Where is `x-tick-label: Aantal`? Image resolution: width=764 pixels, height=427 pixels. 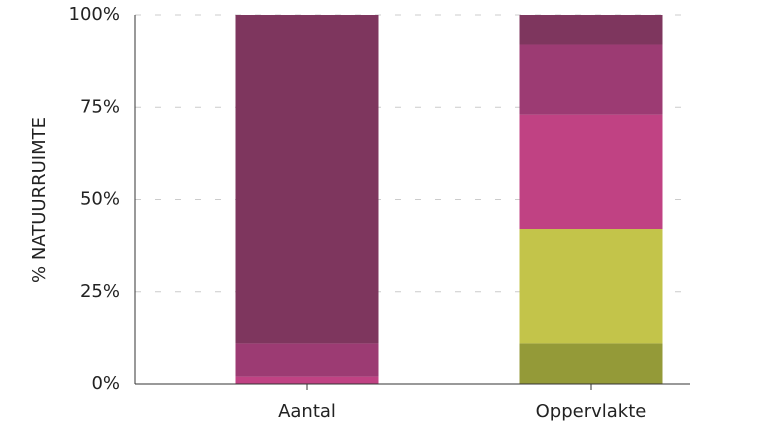 x-tick-label: Aantal is located at coordinates (307, 411).